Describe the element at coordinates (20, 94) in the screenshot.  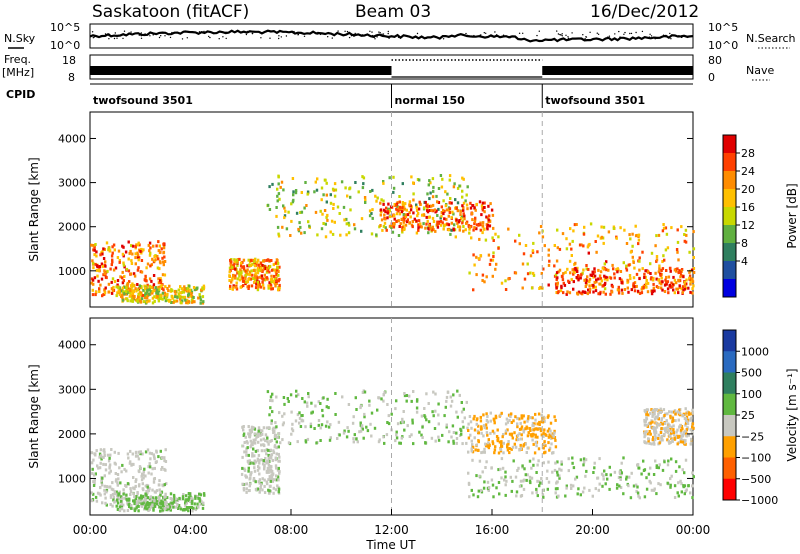
I see `cpid-label: CPID` at that location.